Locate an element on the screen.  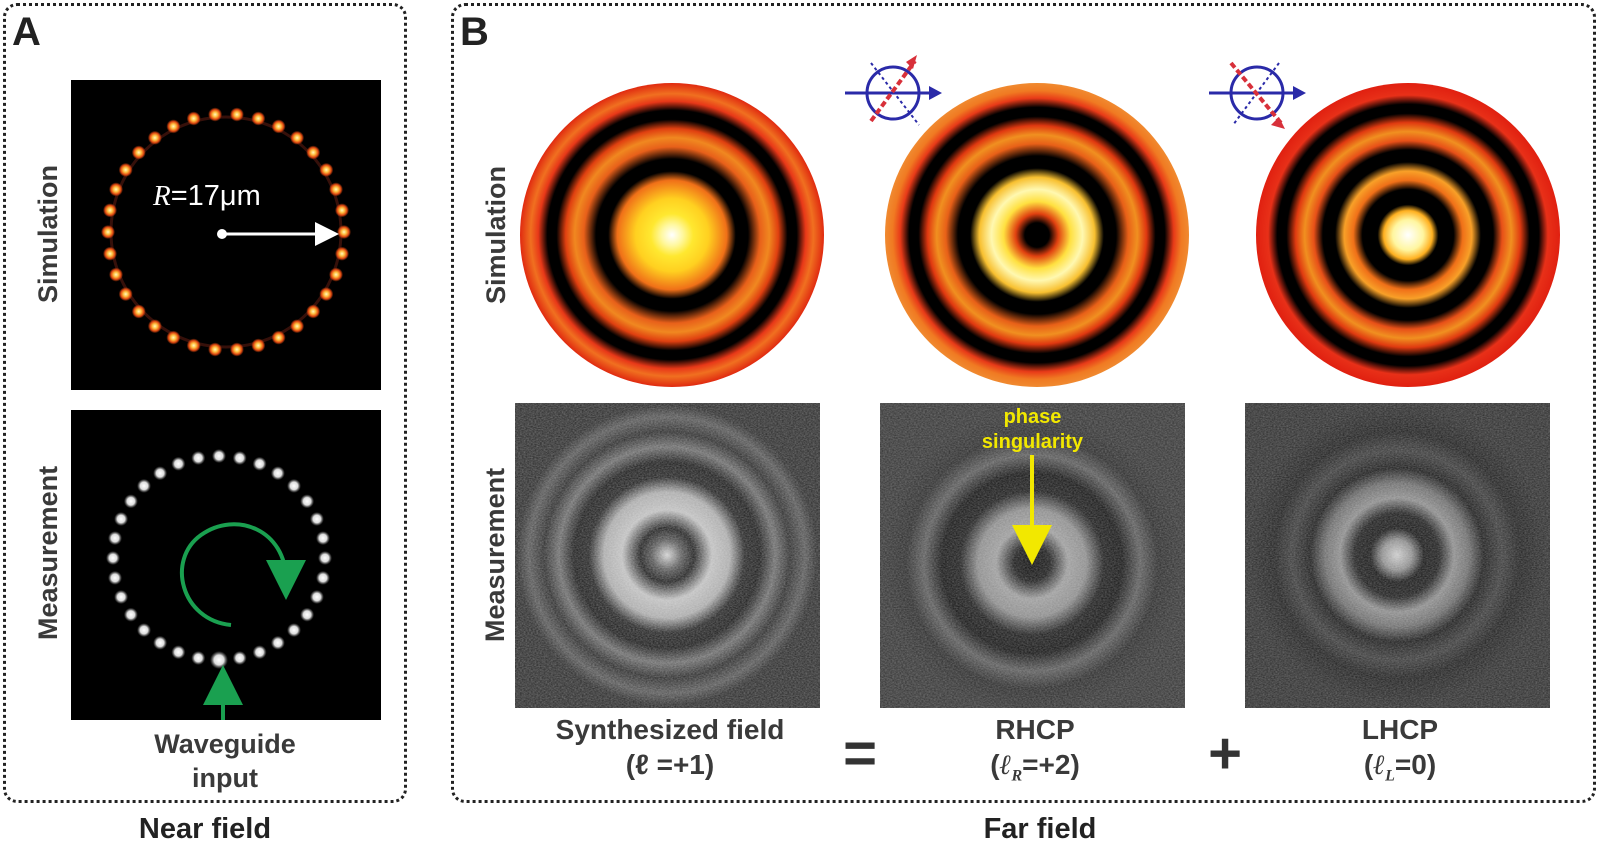
near-field-meas-svg is located at coordinates (219, 584).